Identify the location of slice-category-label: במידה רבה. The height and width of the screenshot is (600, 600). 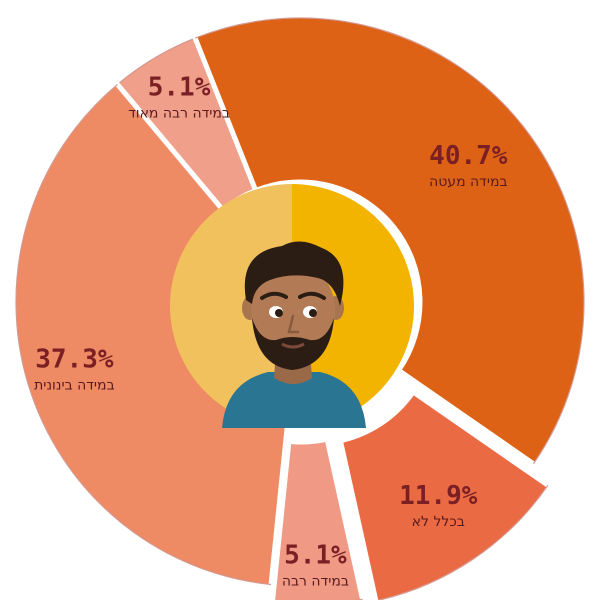
(315, 582).